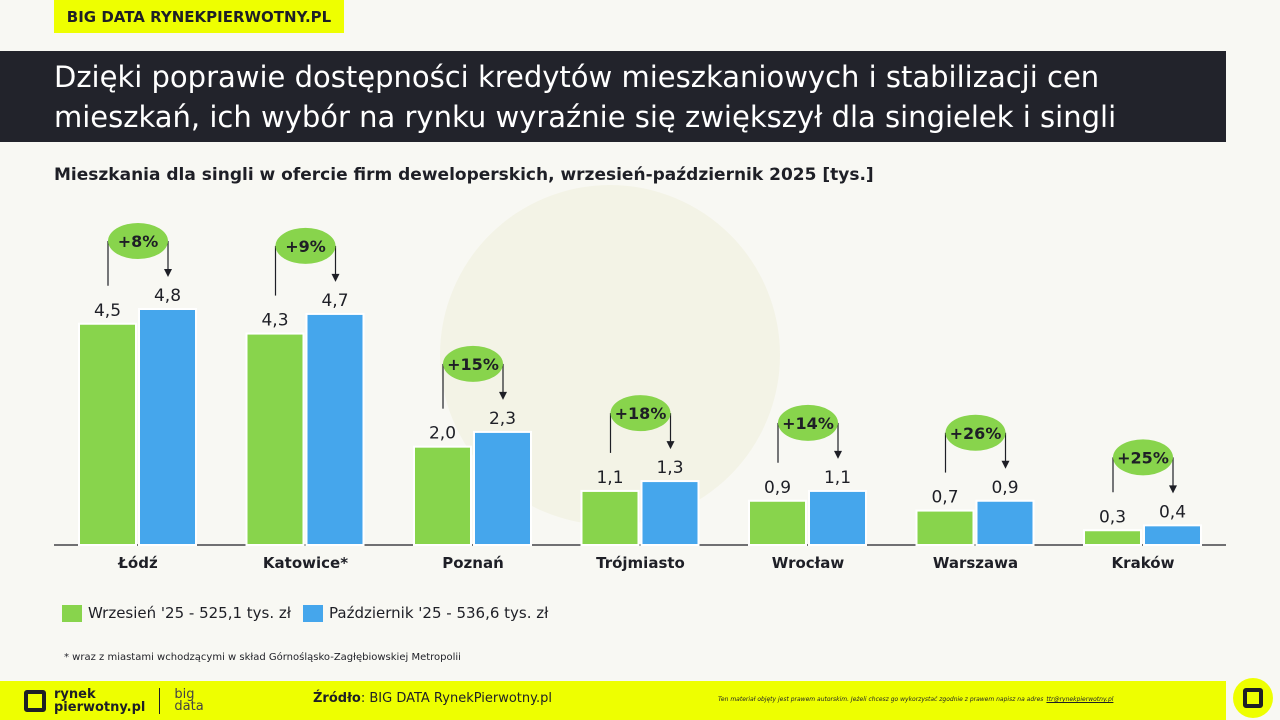 The height and width of the screenshot is (720, 1280). I want to click on category-label: Trójmiasto, so click(640, 563).